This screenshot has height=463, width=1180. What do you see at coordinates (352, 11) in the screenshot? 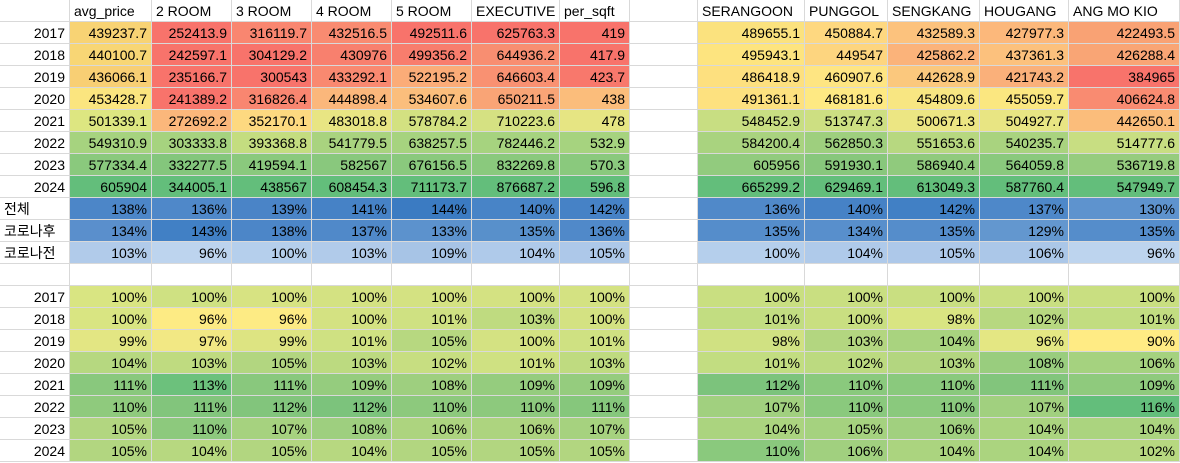
I see `column-header: 4 ROOM` at bounding box center [352, 11].